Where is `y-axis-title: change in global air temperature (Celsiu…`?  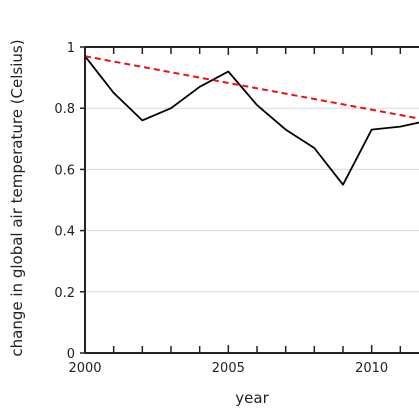
y-axis-title: change in global air temperature (Celsiu… is located at coordinates (17, 197).